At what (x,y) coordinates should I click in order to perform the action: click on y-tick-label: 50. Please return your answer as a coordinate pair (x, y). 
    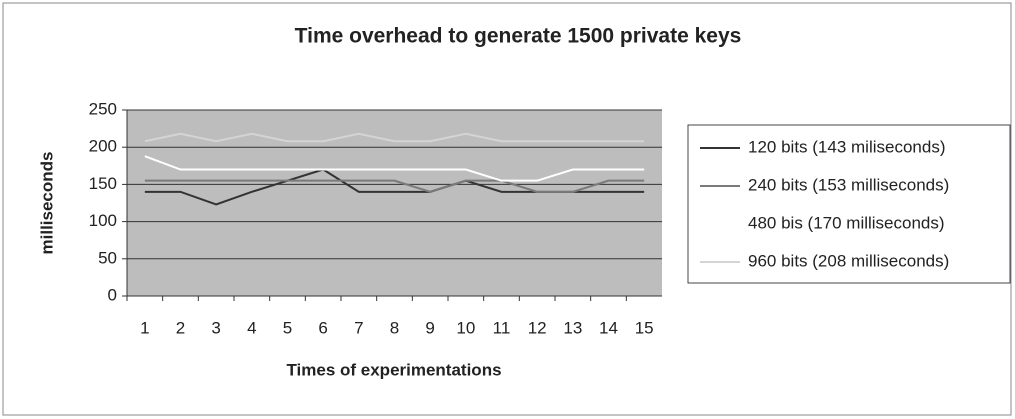
    Looking at the image, I should click on (107, 257).